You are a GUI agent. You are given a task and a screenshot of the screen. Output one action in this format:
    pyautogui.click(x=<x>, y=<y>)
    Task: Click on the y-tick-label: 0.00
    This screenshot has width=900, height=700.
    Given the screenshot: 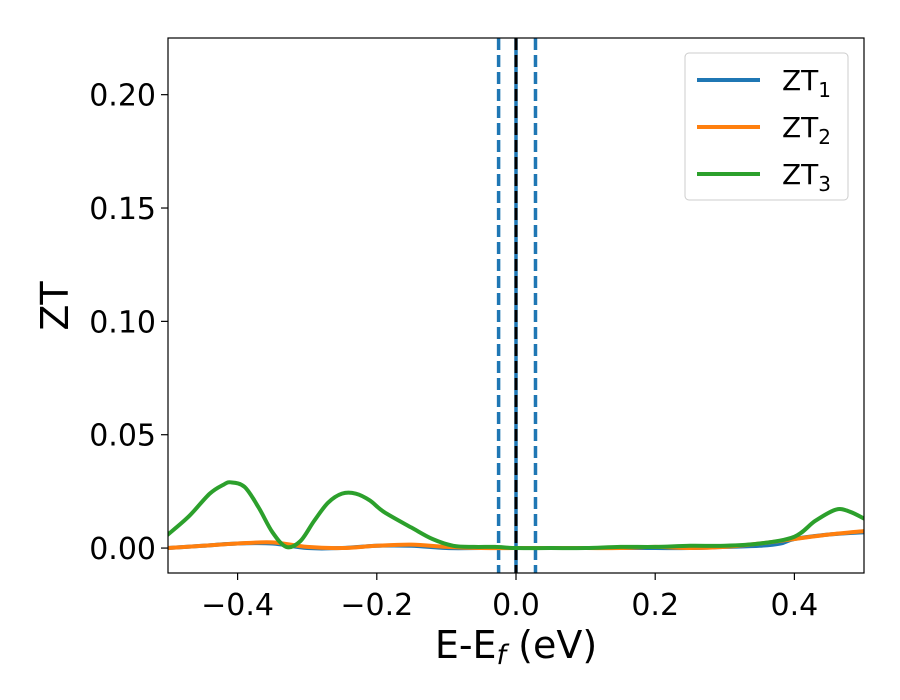 What is the action you would take?
    pyautogui.click(x=122, y=549)
    